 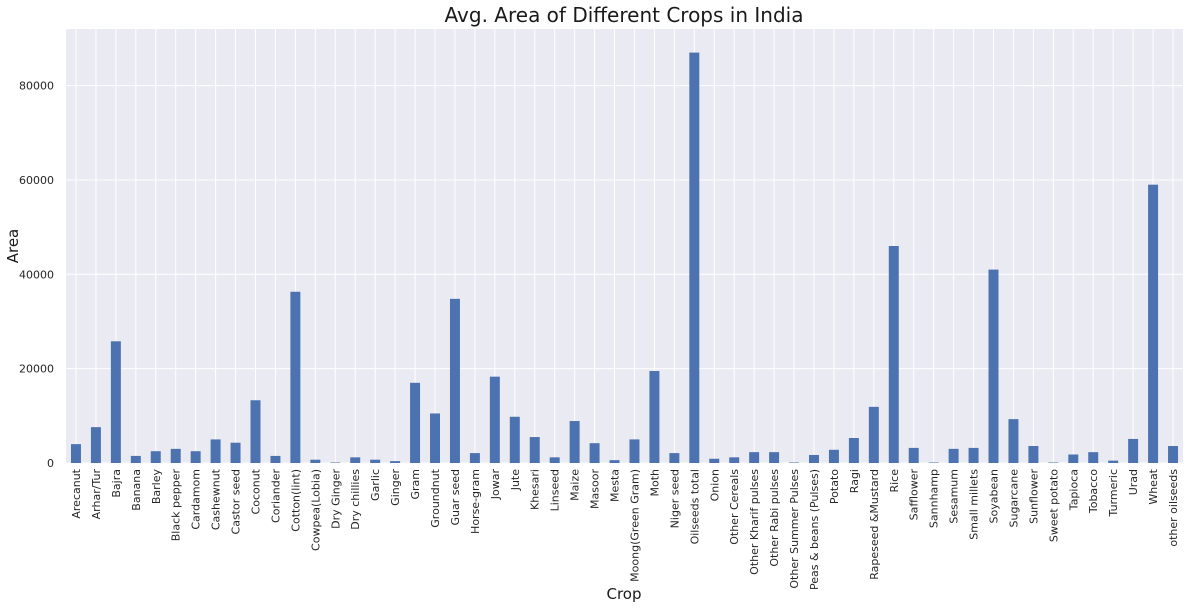 I want to click on y-tick-labels: 0 20000 40000 60000 80000, so click(x=36, y=275).